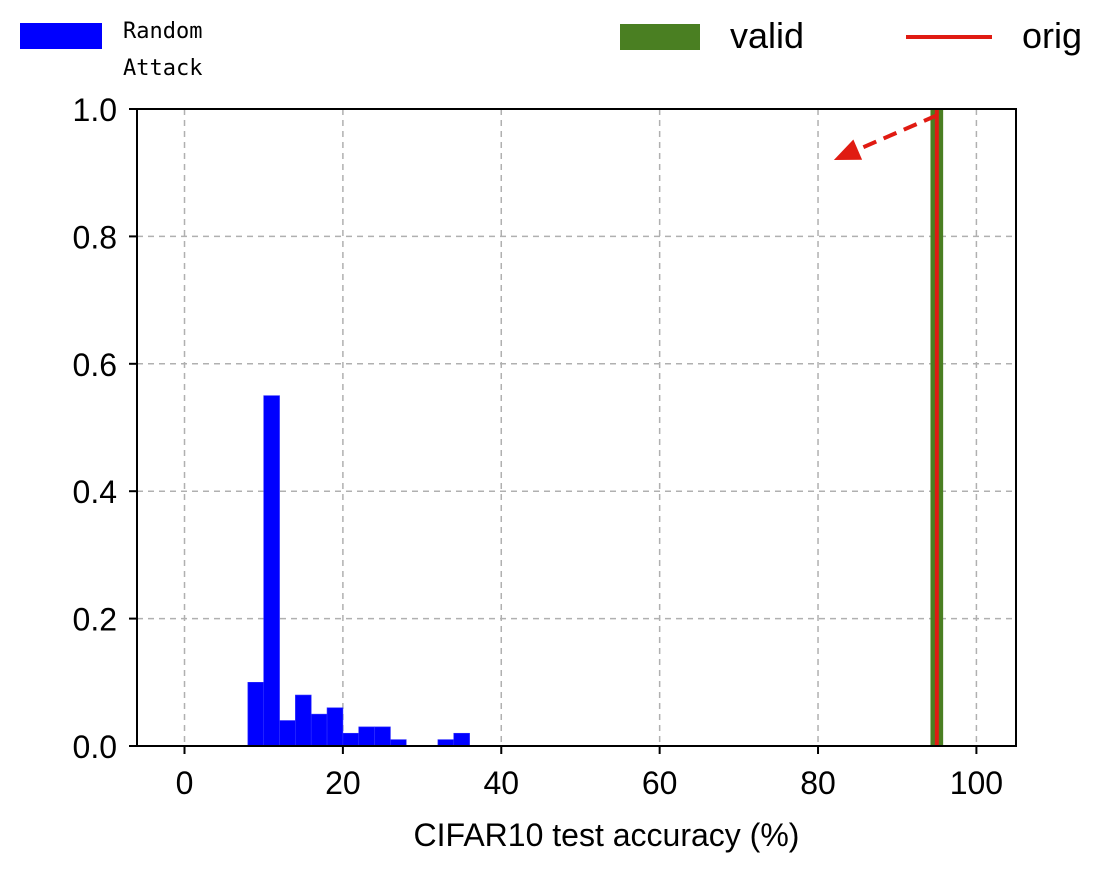 This screenshot has height=893, width=1119. I want to click on legend-label-random-attack-line1: Random, so click(162, 31).